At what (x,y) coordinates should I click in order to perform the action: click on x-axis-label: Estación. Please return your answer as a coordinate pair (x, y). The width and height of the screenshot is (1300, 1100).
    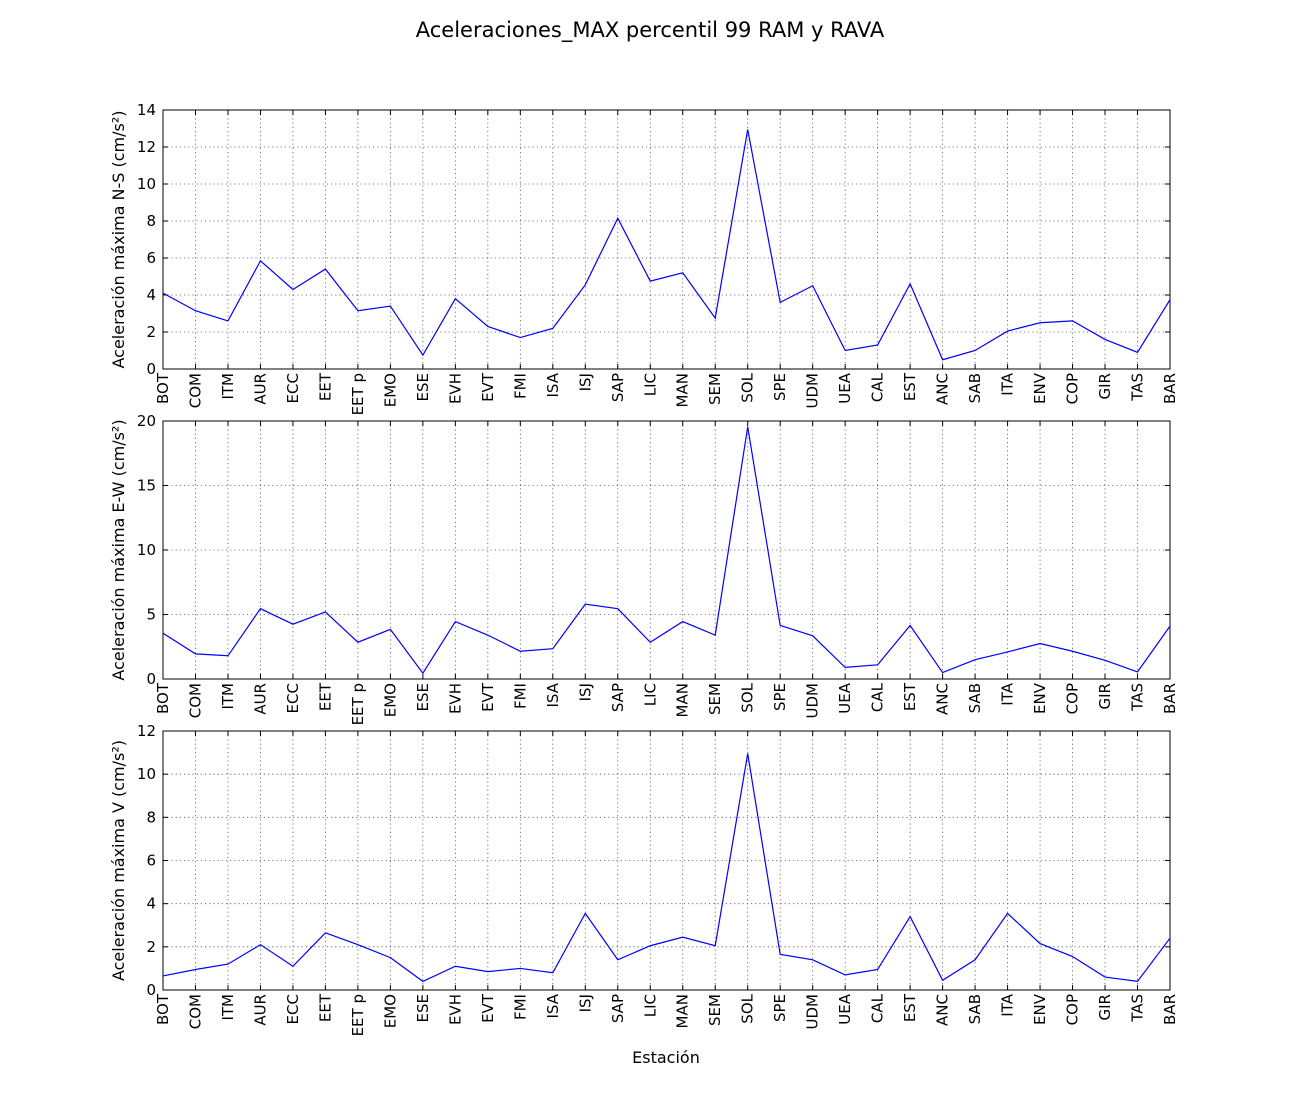
    Looking at the image, I should click on (666, 1057).